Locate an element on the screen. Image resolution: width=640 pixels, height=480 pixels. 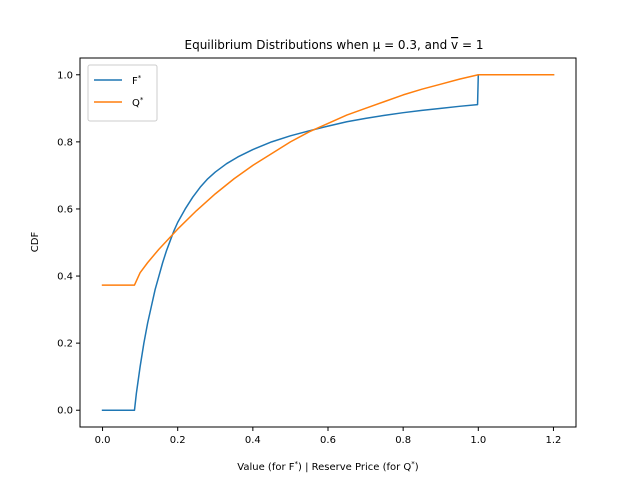
x-tick-label: 1.0 is located at coordinates (478, 440).